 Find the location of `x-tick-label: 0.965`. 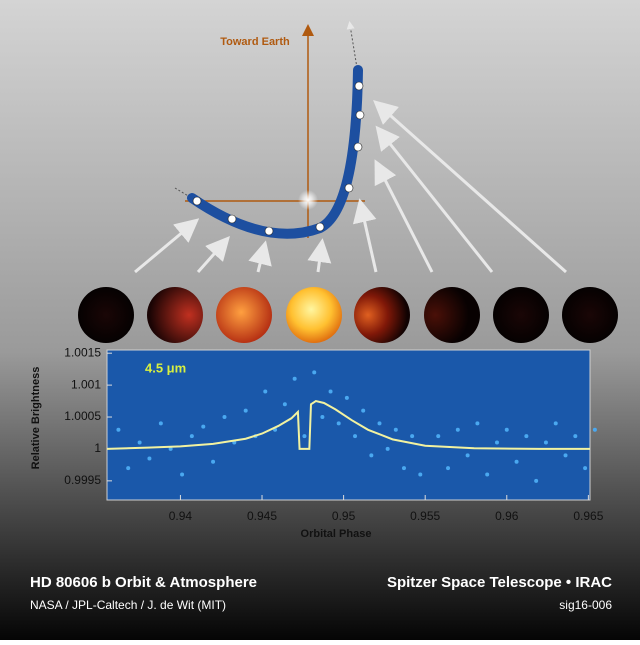

x-tick-label: 0.965 is located at coordinates (588, 516).